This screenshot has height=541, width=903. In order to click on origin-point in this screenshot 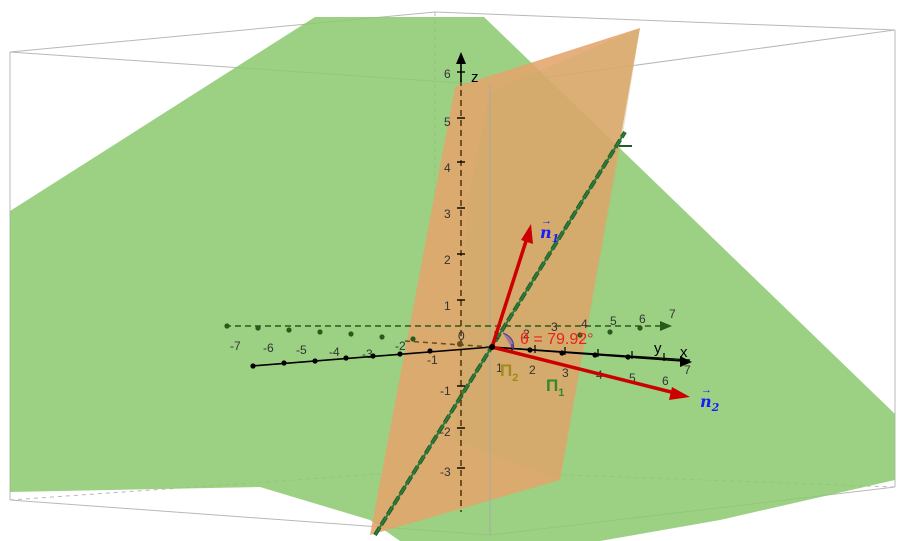, I will do `click(492, 347)`.